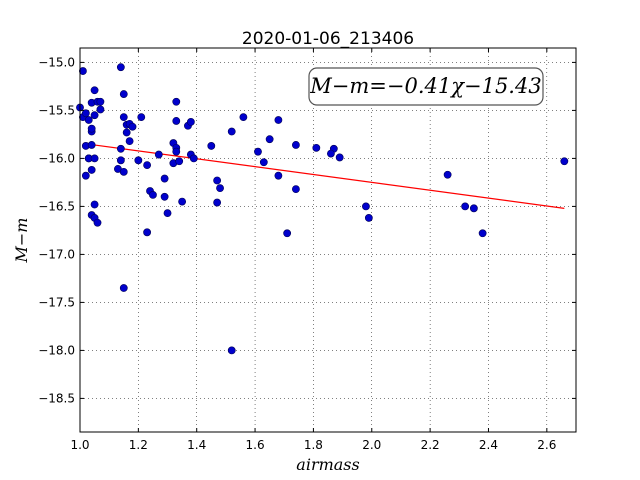 Image resolution: width=640 pixels, height=480 pixels. Describe the element at coordinates (56, 110) in the screenshot. I see `y-tick-label: −15.5` at that location.